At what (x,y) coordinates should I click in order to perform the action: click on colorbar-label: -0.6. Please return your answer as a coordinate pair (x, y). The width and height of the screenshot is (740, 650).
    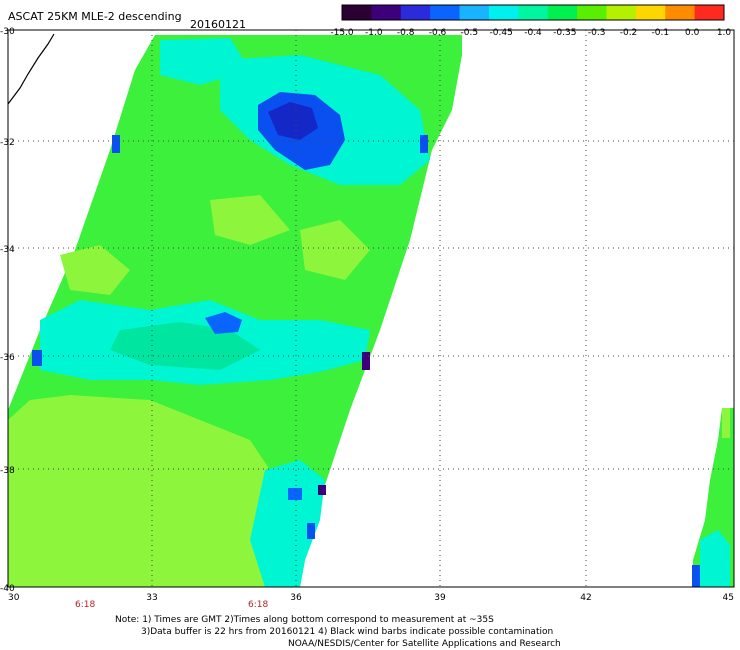
    Looking at the image, I should click on (438, 33).